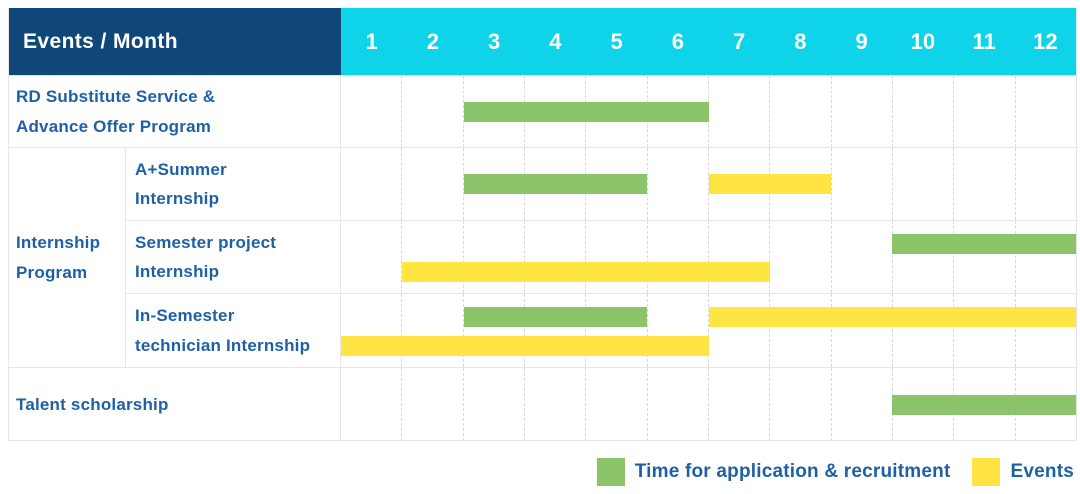 This screenshot has height=494, width=1080. I want to click on row-timeline-semester-project, so click(708, 256).